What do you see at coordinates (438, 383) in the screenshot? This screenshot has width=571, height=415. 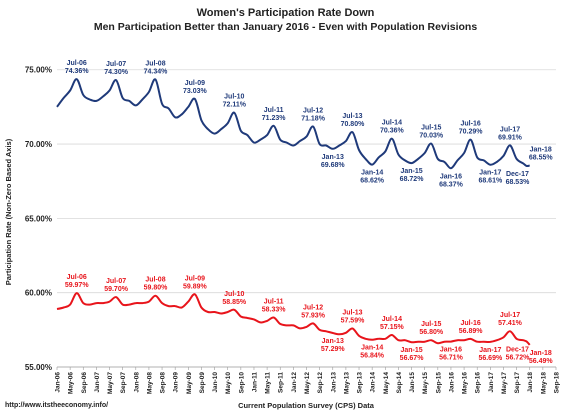 I see `x-tick-label: Sep-15` at bounding box center [438, 383].